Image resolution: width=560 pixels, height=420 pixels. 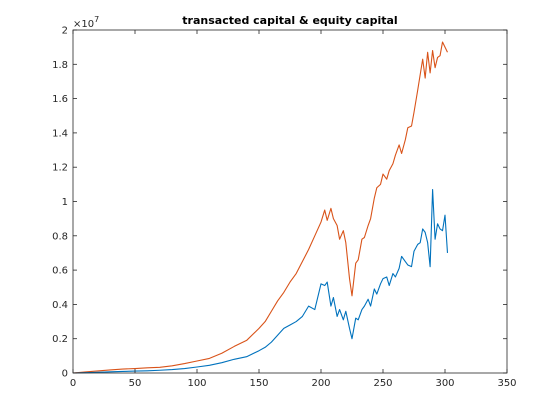 I want to click on y-tick-label: 1, so click(x=65, y=202).